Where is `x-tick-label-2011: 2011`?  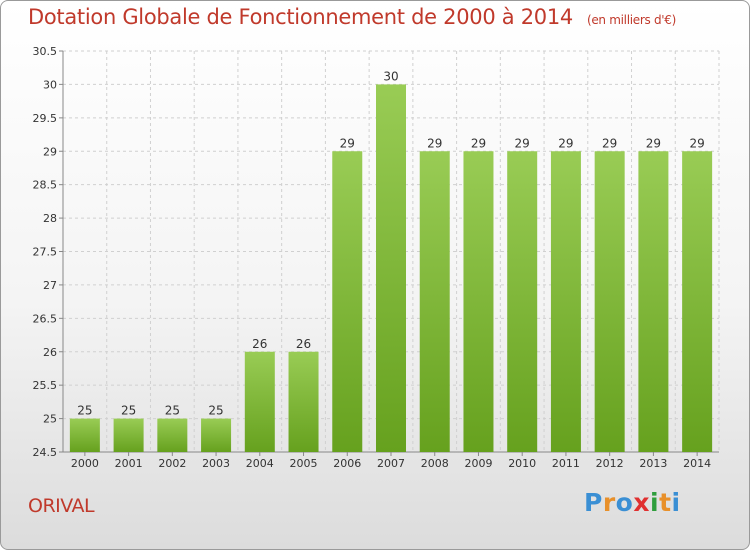
x-tick-label-2011: 2011 is located at coordinates (566, 463).